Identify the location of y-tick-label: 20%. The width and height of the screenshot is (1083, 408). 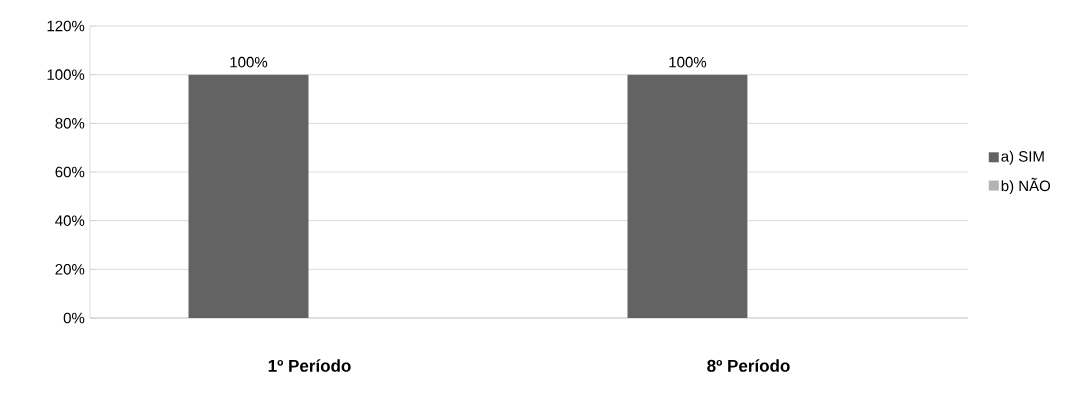
(70, 269).